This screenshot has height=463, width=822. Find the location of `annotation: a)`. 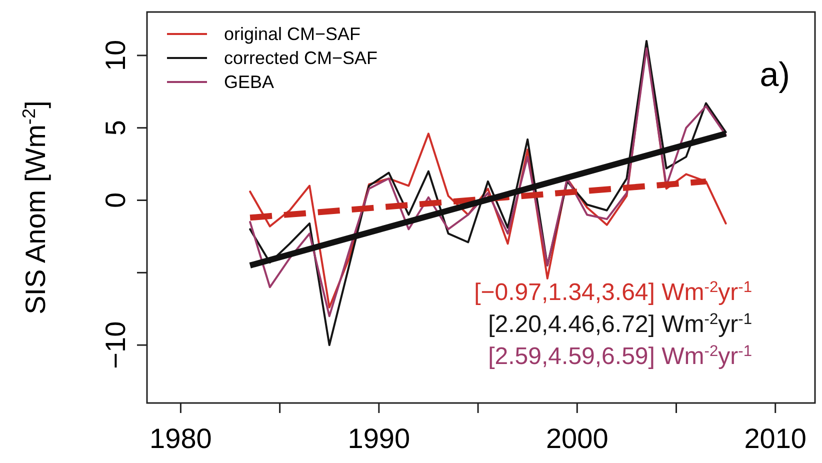

annotation: a) is located at coordinates (775, 75).